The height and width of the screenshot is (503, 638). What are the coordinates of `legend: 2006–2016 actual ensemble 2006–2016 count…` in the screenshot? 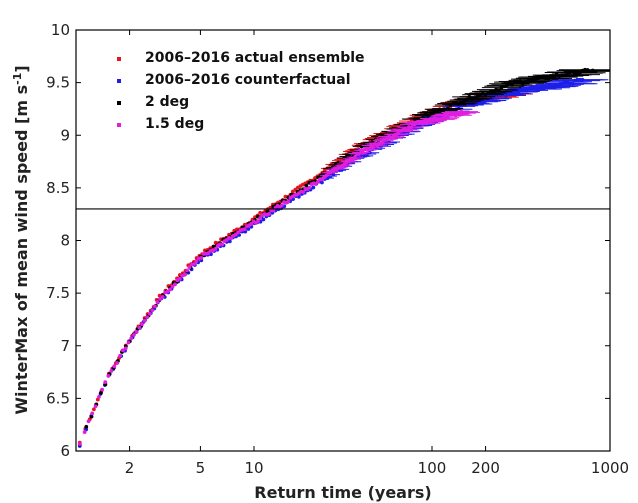 It's located at (241, 91).